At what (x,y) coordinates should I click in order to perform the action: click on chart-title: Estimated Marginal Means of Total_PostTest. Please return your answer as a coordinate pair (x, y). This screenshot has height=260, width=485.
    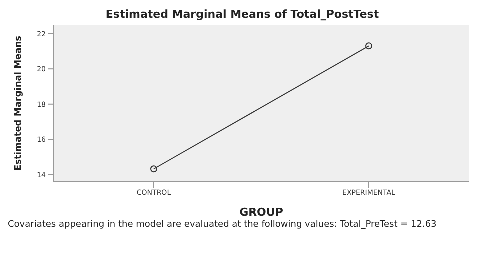
    Looking at the image, I should click on (242, 14).